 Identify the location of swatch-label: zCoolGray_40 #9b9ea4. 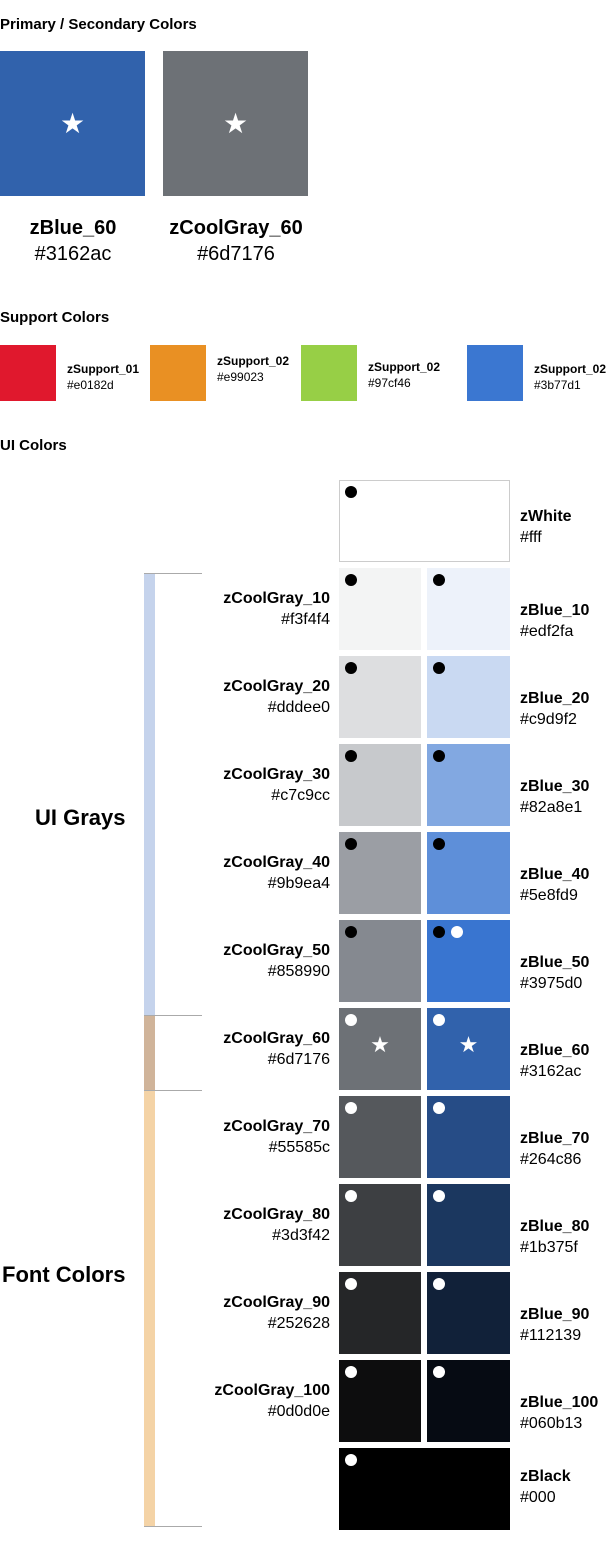
(276, 873).